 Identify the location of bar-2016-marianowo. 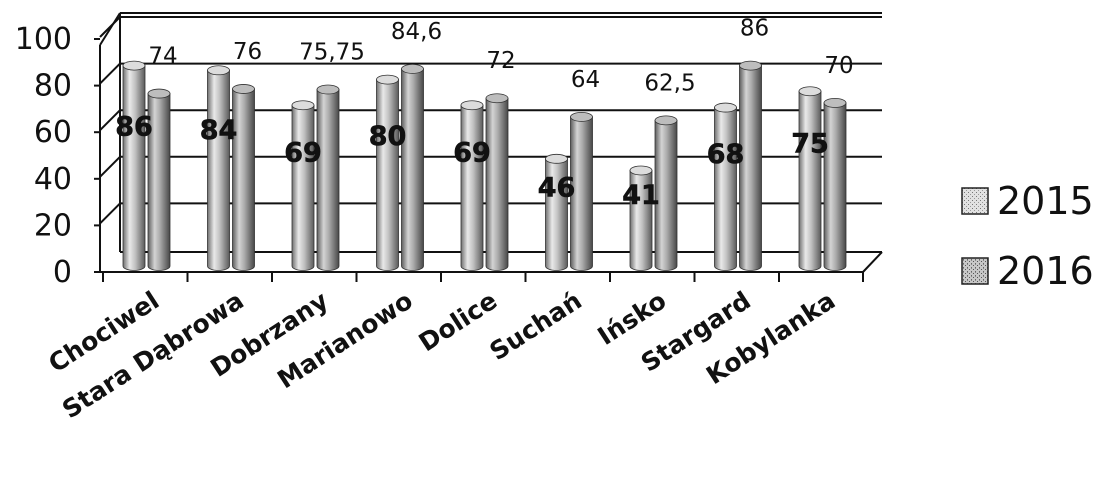
(412, 167).